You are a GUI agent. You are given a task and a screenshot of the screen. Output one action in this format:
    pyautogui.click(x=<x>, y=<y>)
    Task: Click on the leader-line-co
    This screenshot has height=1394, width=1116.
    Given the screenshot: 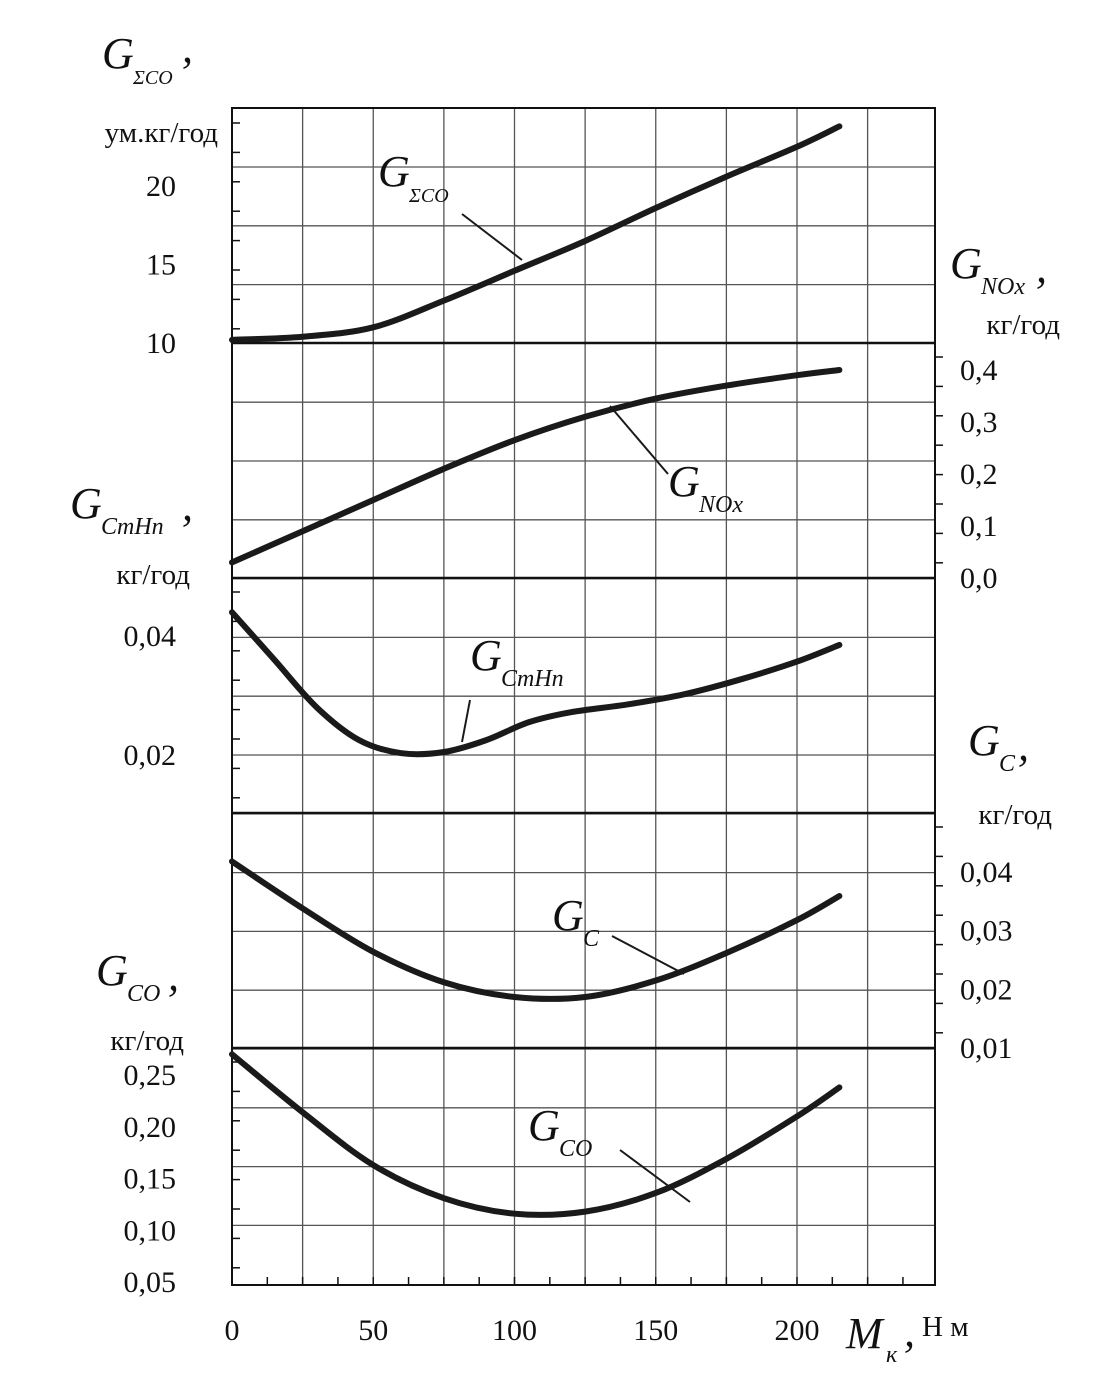 What is the action you would take?
    pyautogui.click(x=655, y=1176)
    